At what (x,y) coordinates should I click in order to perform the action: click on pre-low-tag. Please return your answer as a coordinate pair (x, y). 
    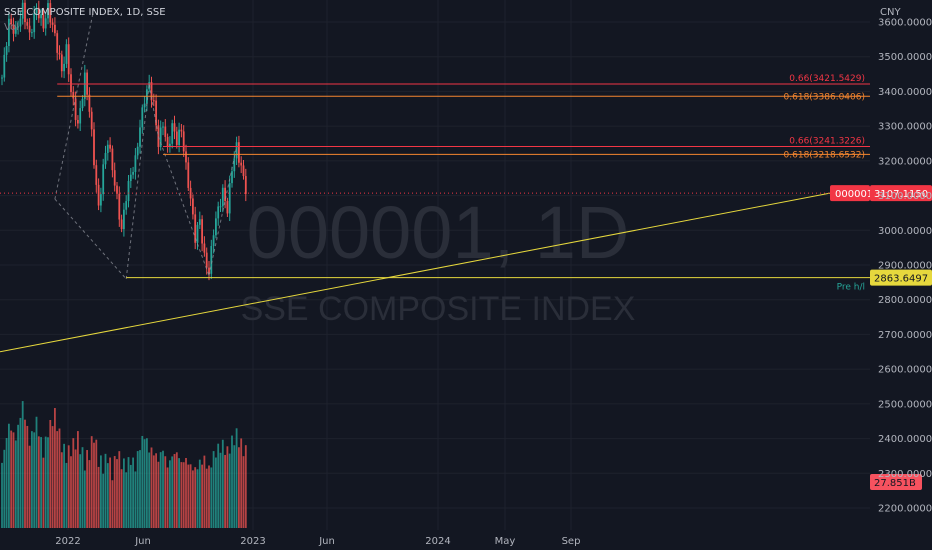
    Looking at the image, I should click on (901, 277).